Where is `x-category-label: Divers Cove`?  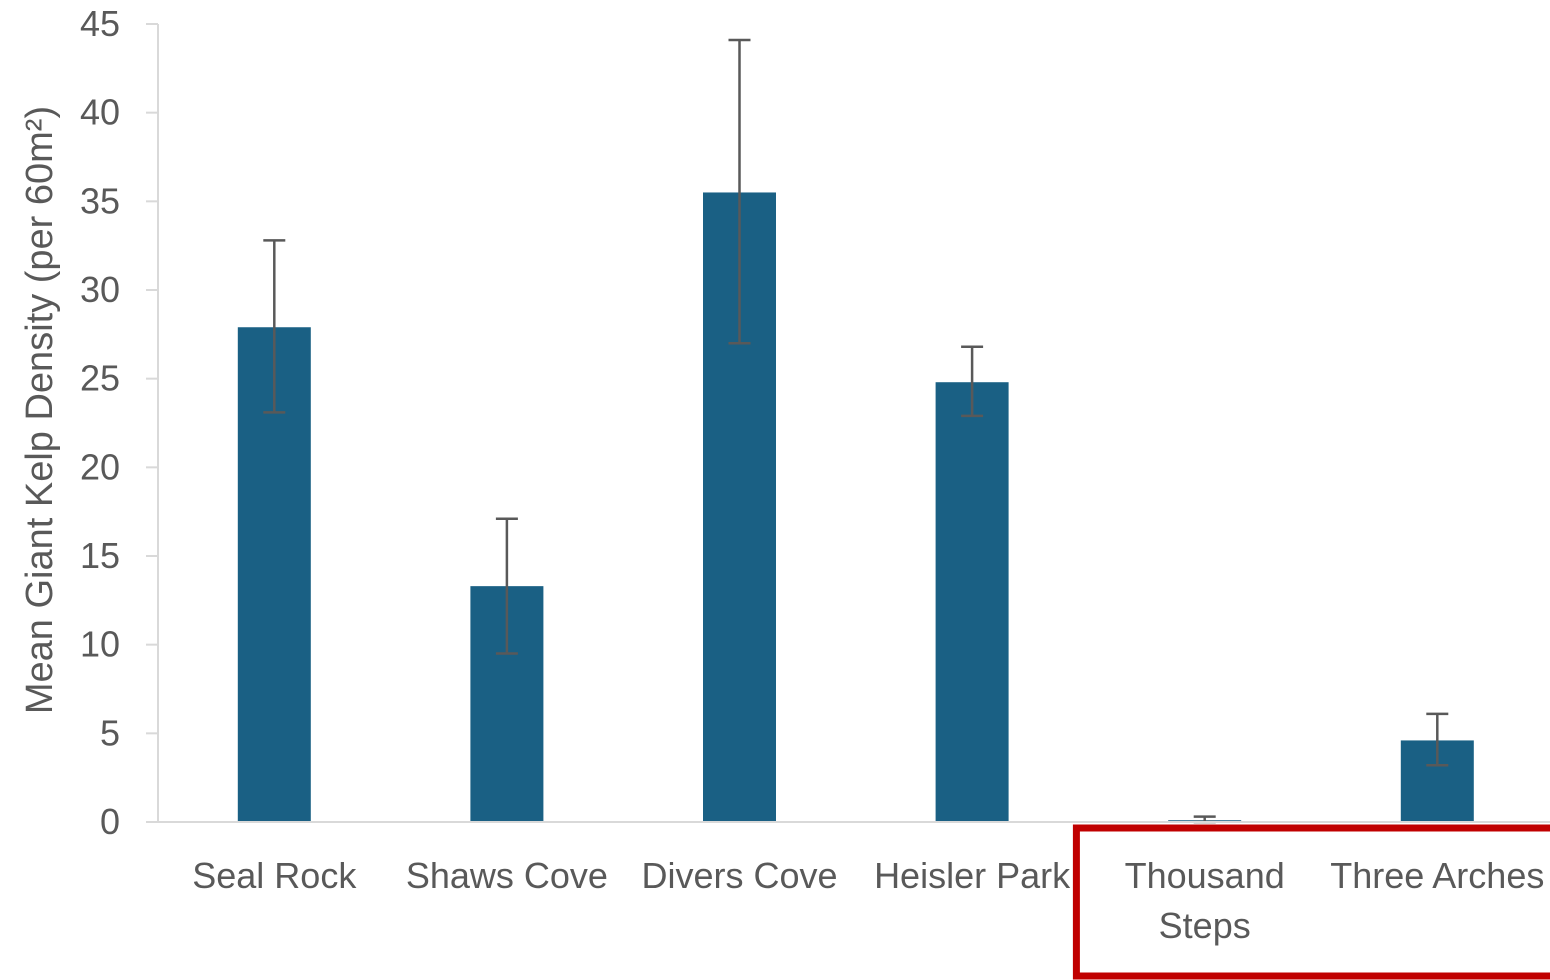
x-category-label: Divers Cove is located at coordinates (739, 875).